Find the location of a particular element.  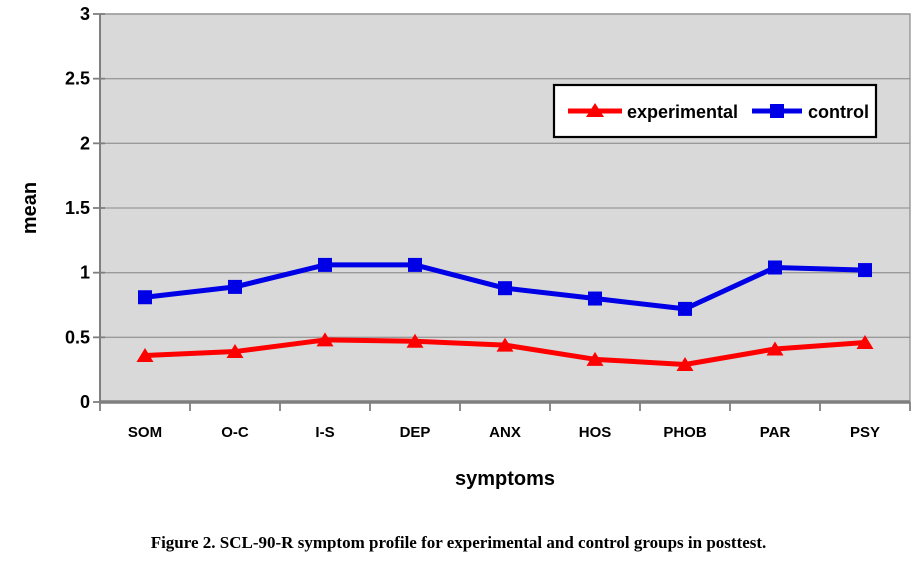

x-tick-label: I-S is located at coordinates (324, 432).